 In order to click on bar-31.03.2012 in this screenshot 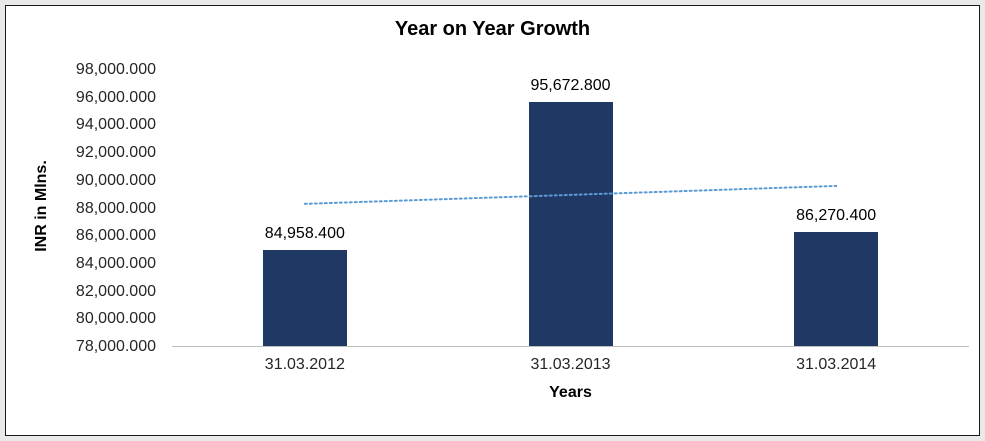, I will do `click(304, 297)`.